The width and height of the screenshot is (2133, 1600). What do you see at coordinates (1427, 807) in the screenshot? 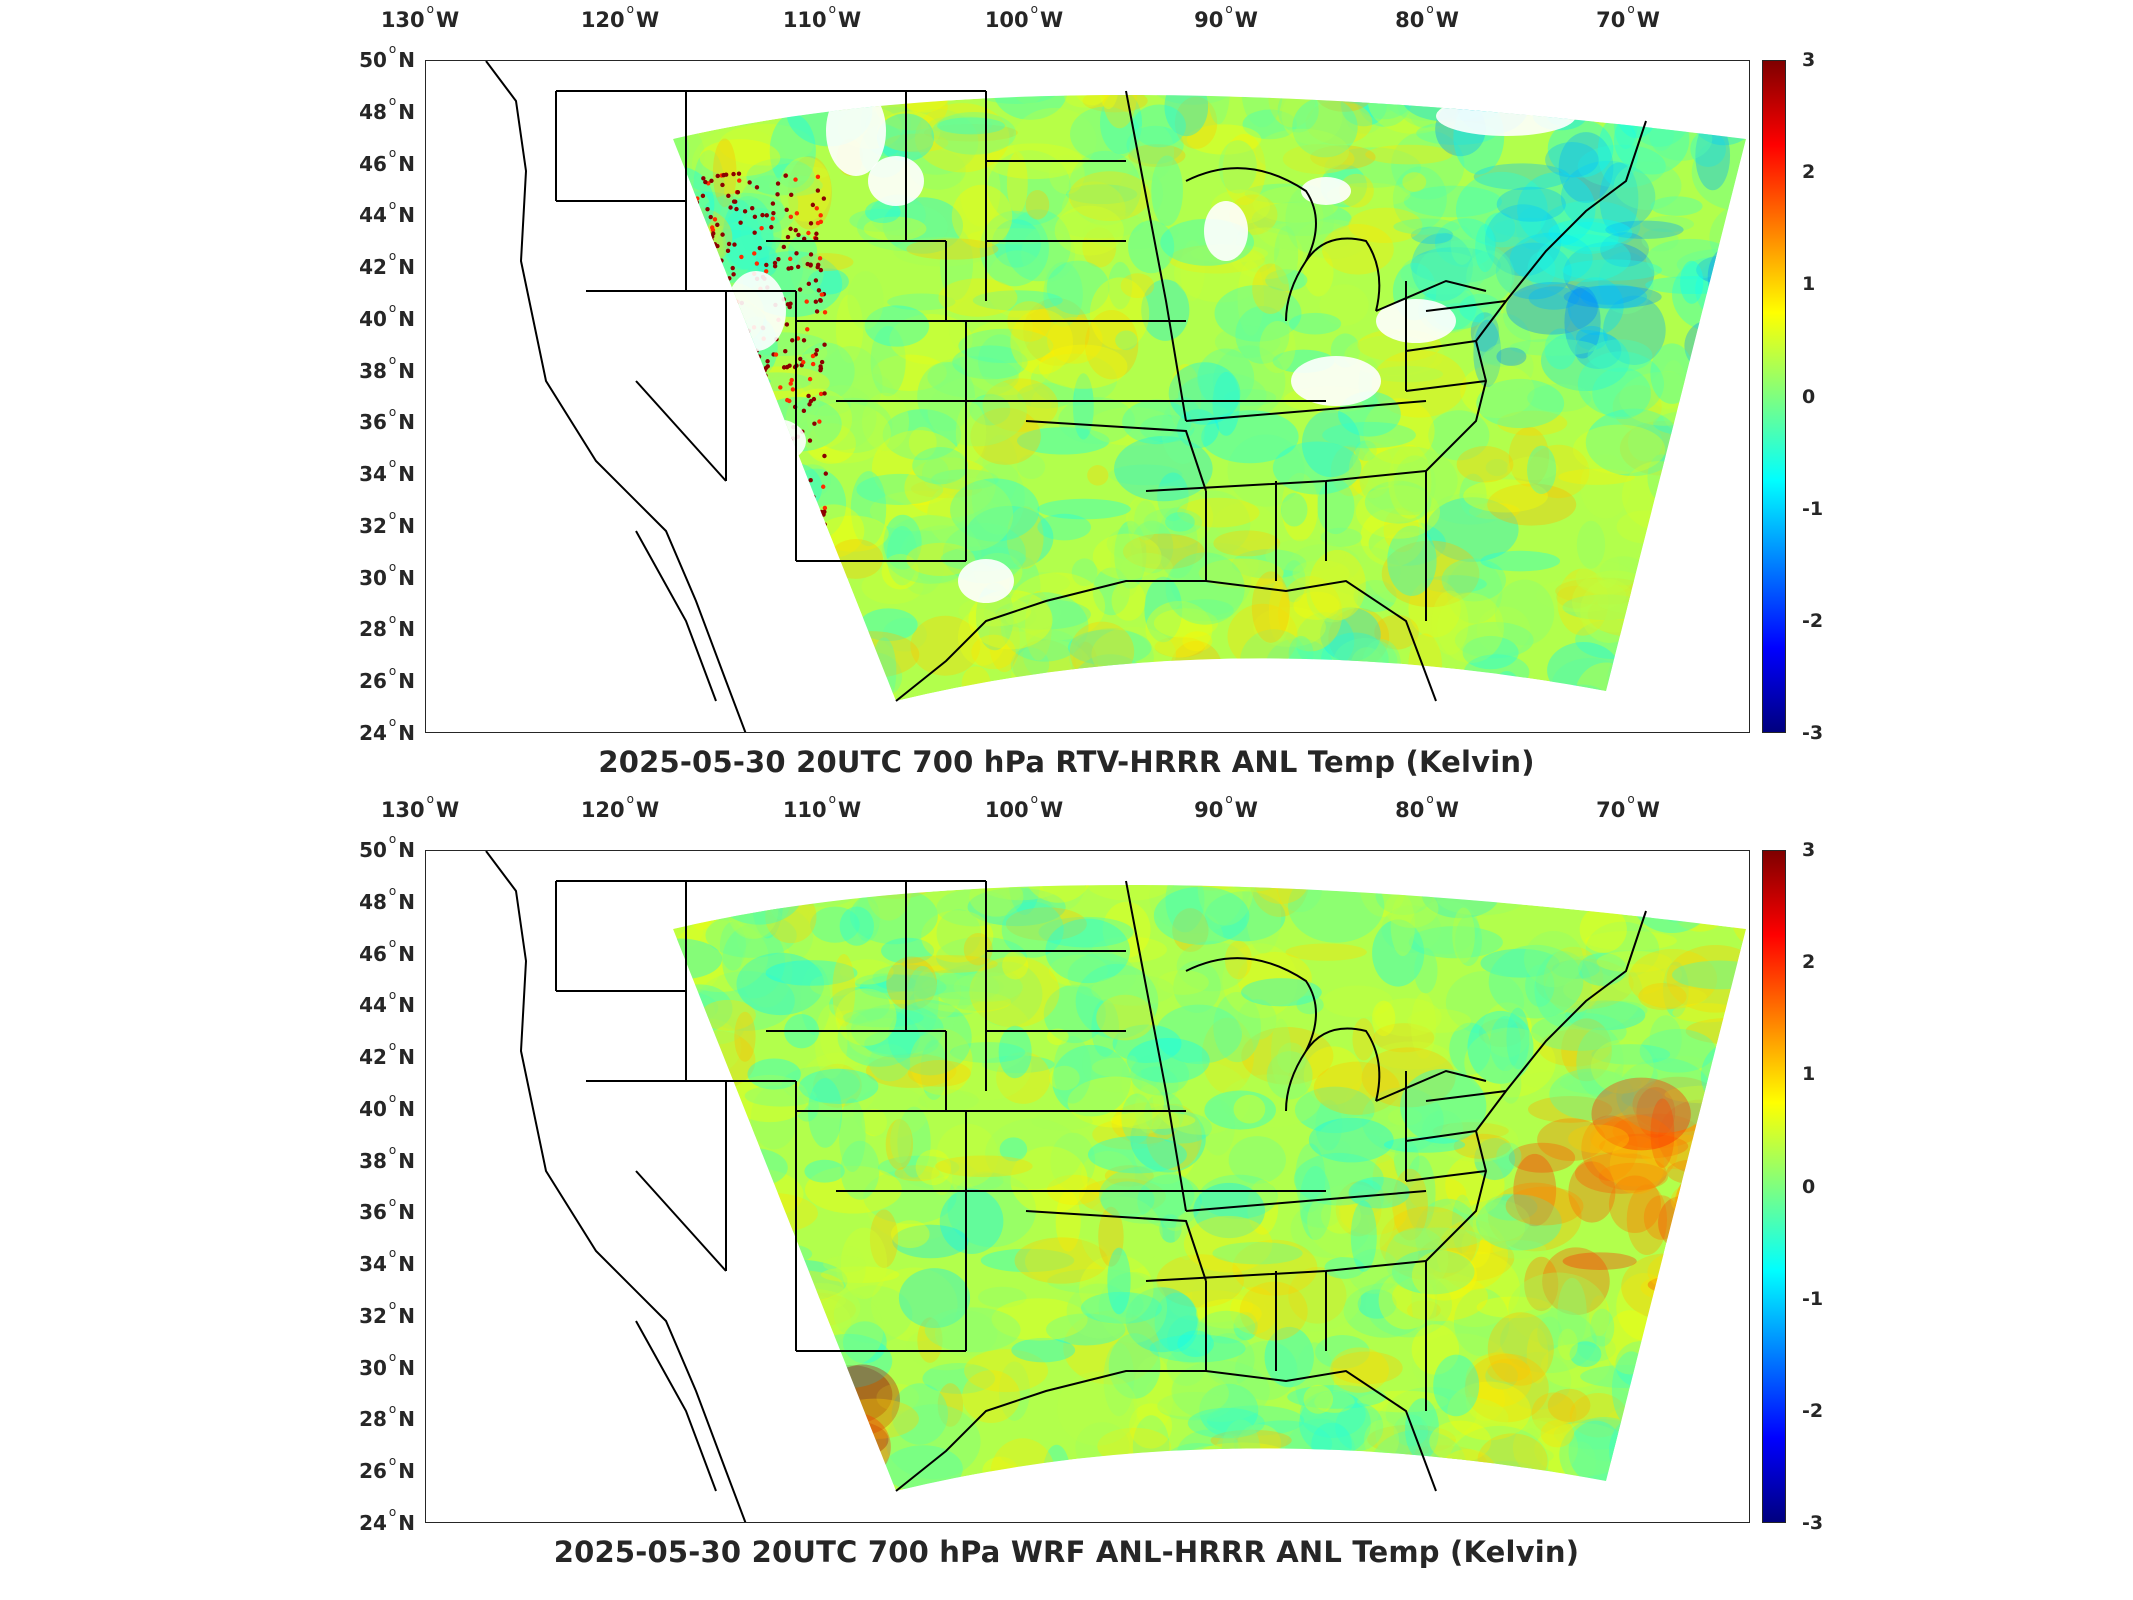
I see `longitude-tick-label: 80 oW` at bounding box center [1427, 807].